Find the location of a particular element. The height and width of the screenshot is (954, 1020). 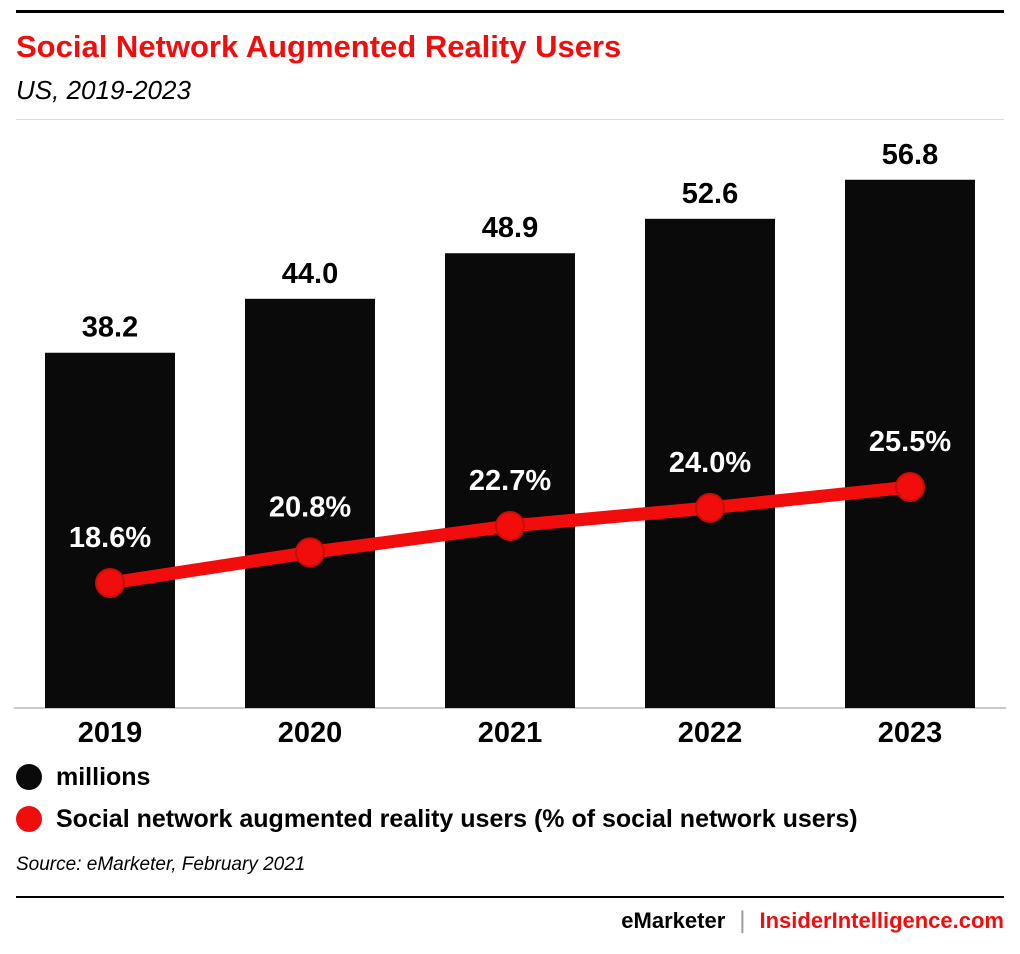

bar-2020 is located at coordinates (310, 503).